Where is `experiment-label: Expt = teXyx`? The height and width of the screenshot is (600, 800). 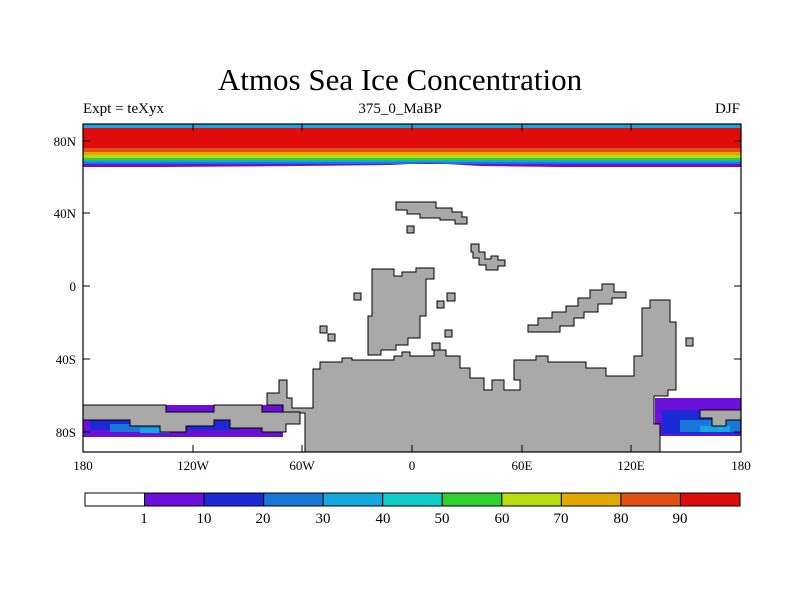 experiment-label: Expt = teXyx is located at coordinates (123, 109).